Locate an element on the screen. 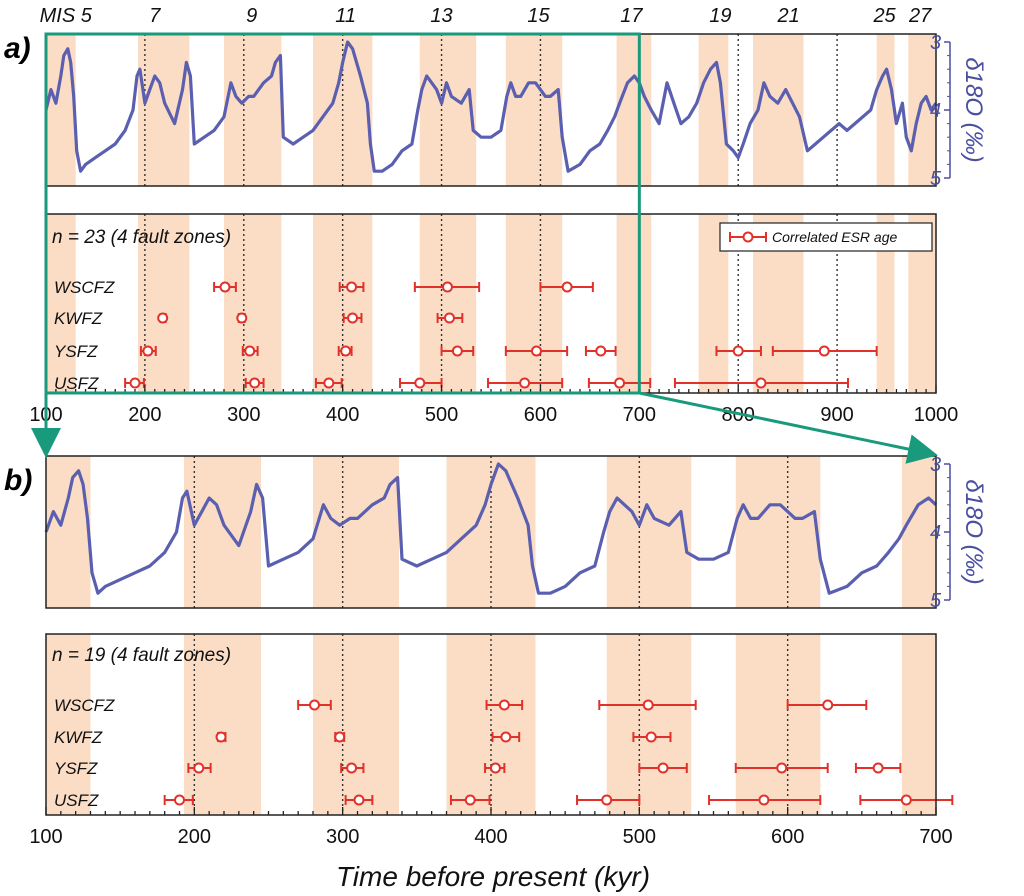 The height and width of the screenshot is (896, 1024). x-axis-title: Time before present (kyr) is located at coordinates (493, 876).